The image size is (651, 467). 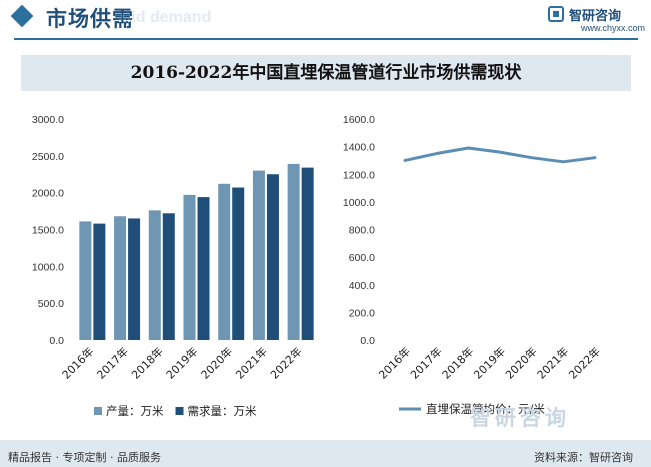 What do you see at coordinates (485, 409) in the screenshot?
I see `legend-label: 直埋保温管均价：元/米` at bounding box center [485, 409].